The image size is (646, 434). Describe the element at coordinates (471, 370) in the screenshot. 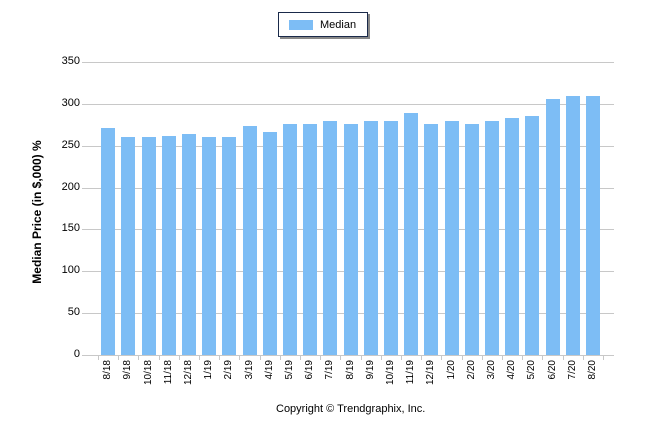

I see `x-tick-label: 2/20` at that location.